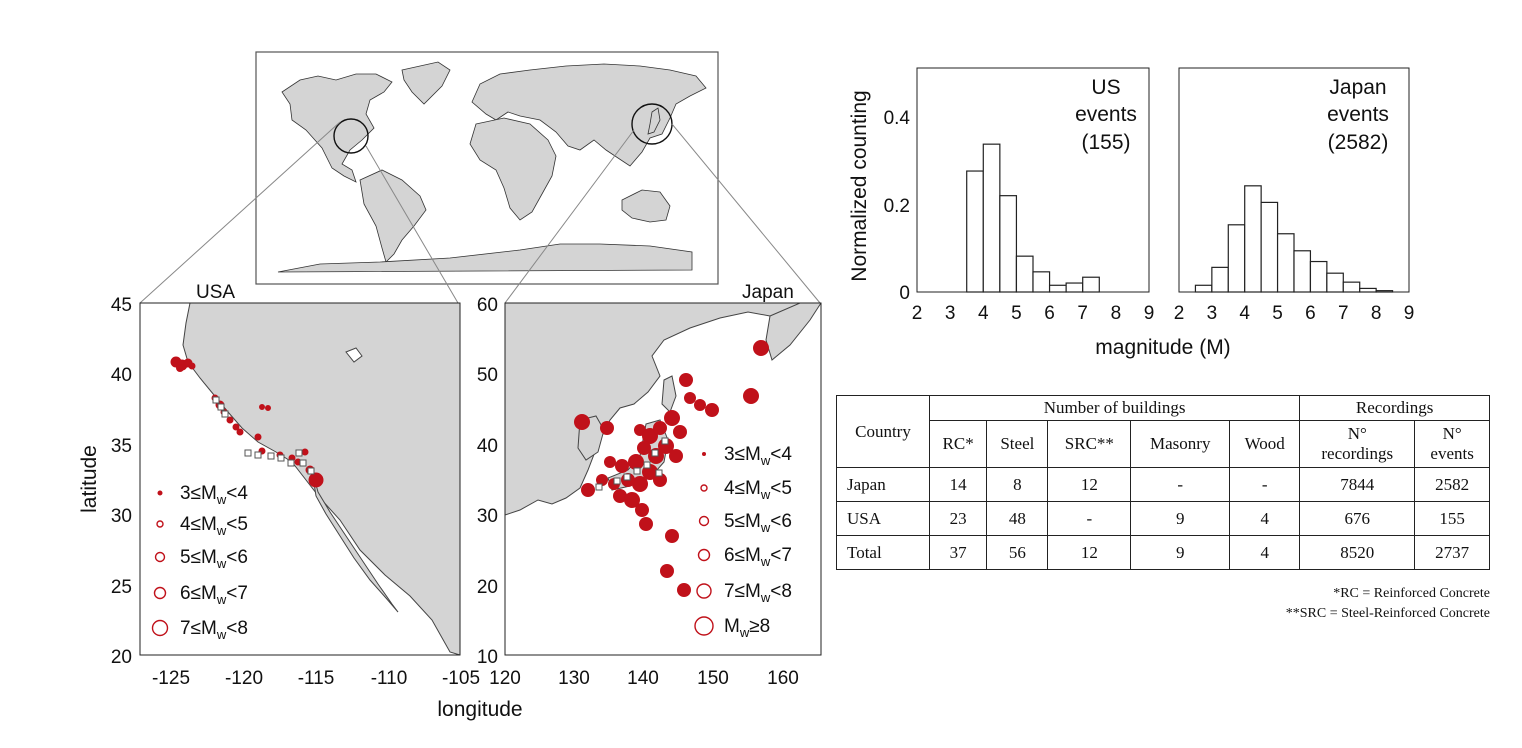  What do you see at coordinates (1357, 484) in the screenshot?
I see `table-cell: 7844` at bounding box center [1357, 484].